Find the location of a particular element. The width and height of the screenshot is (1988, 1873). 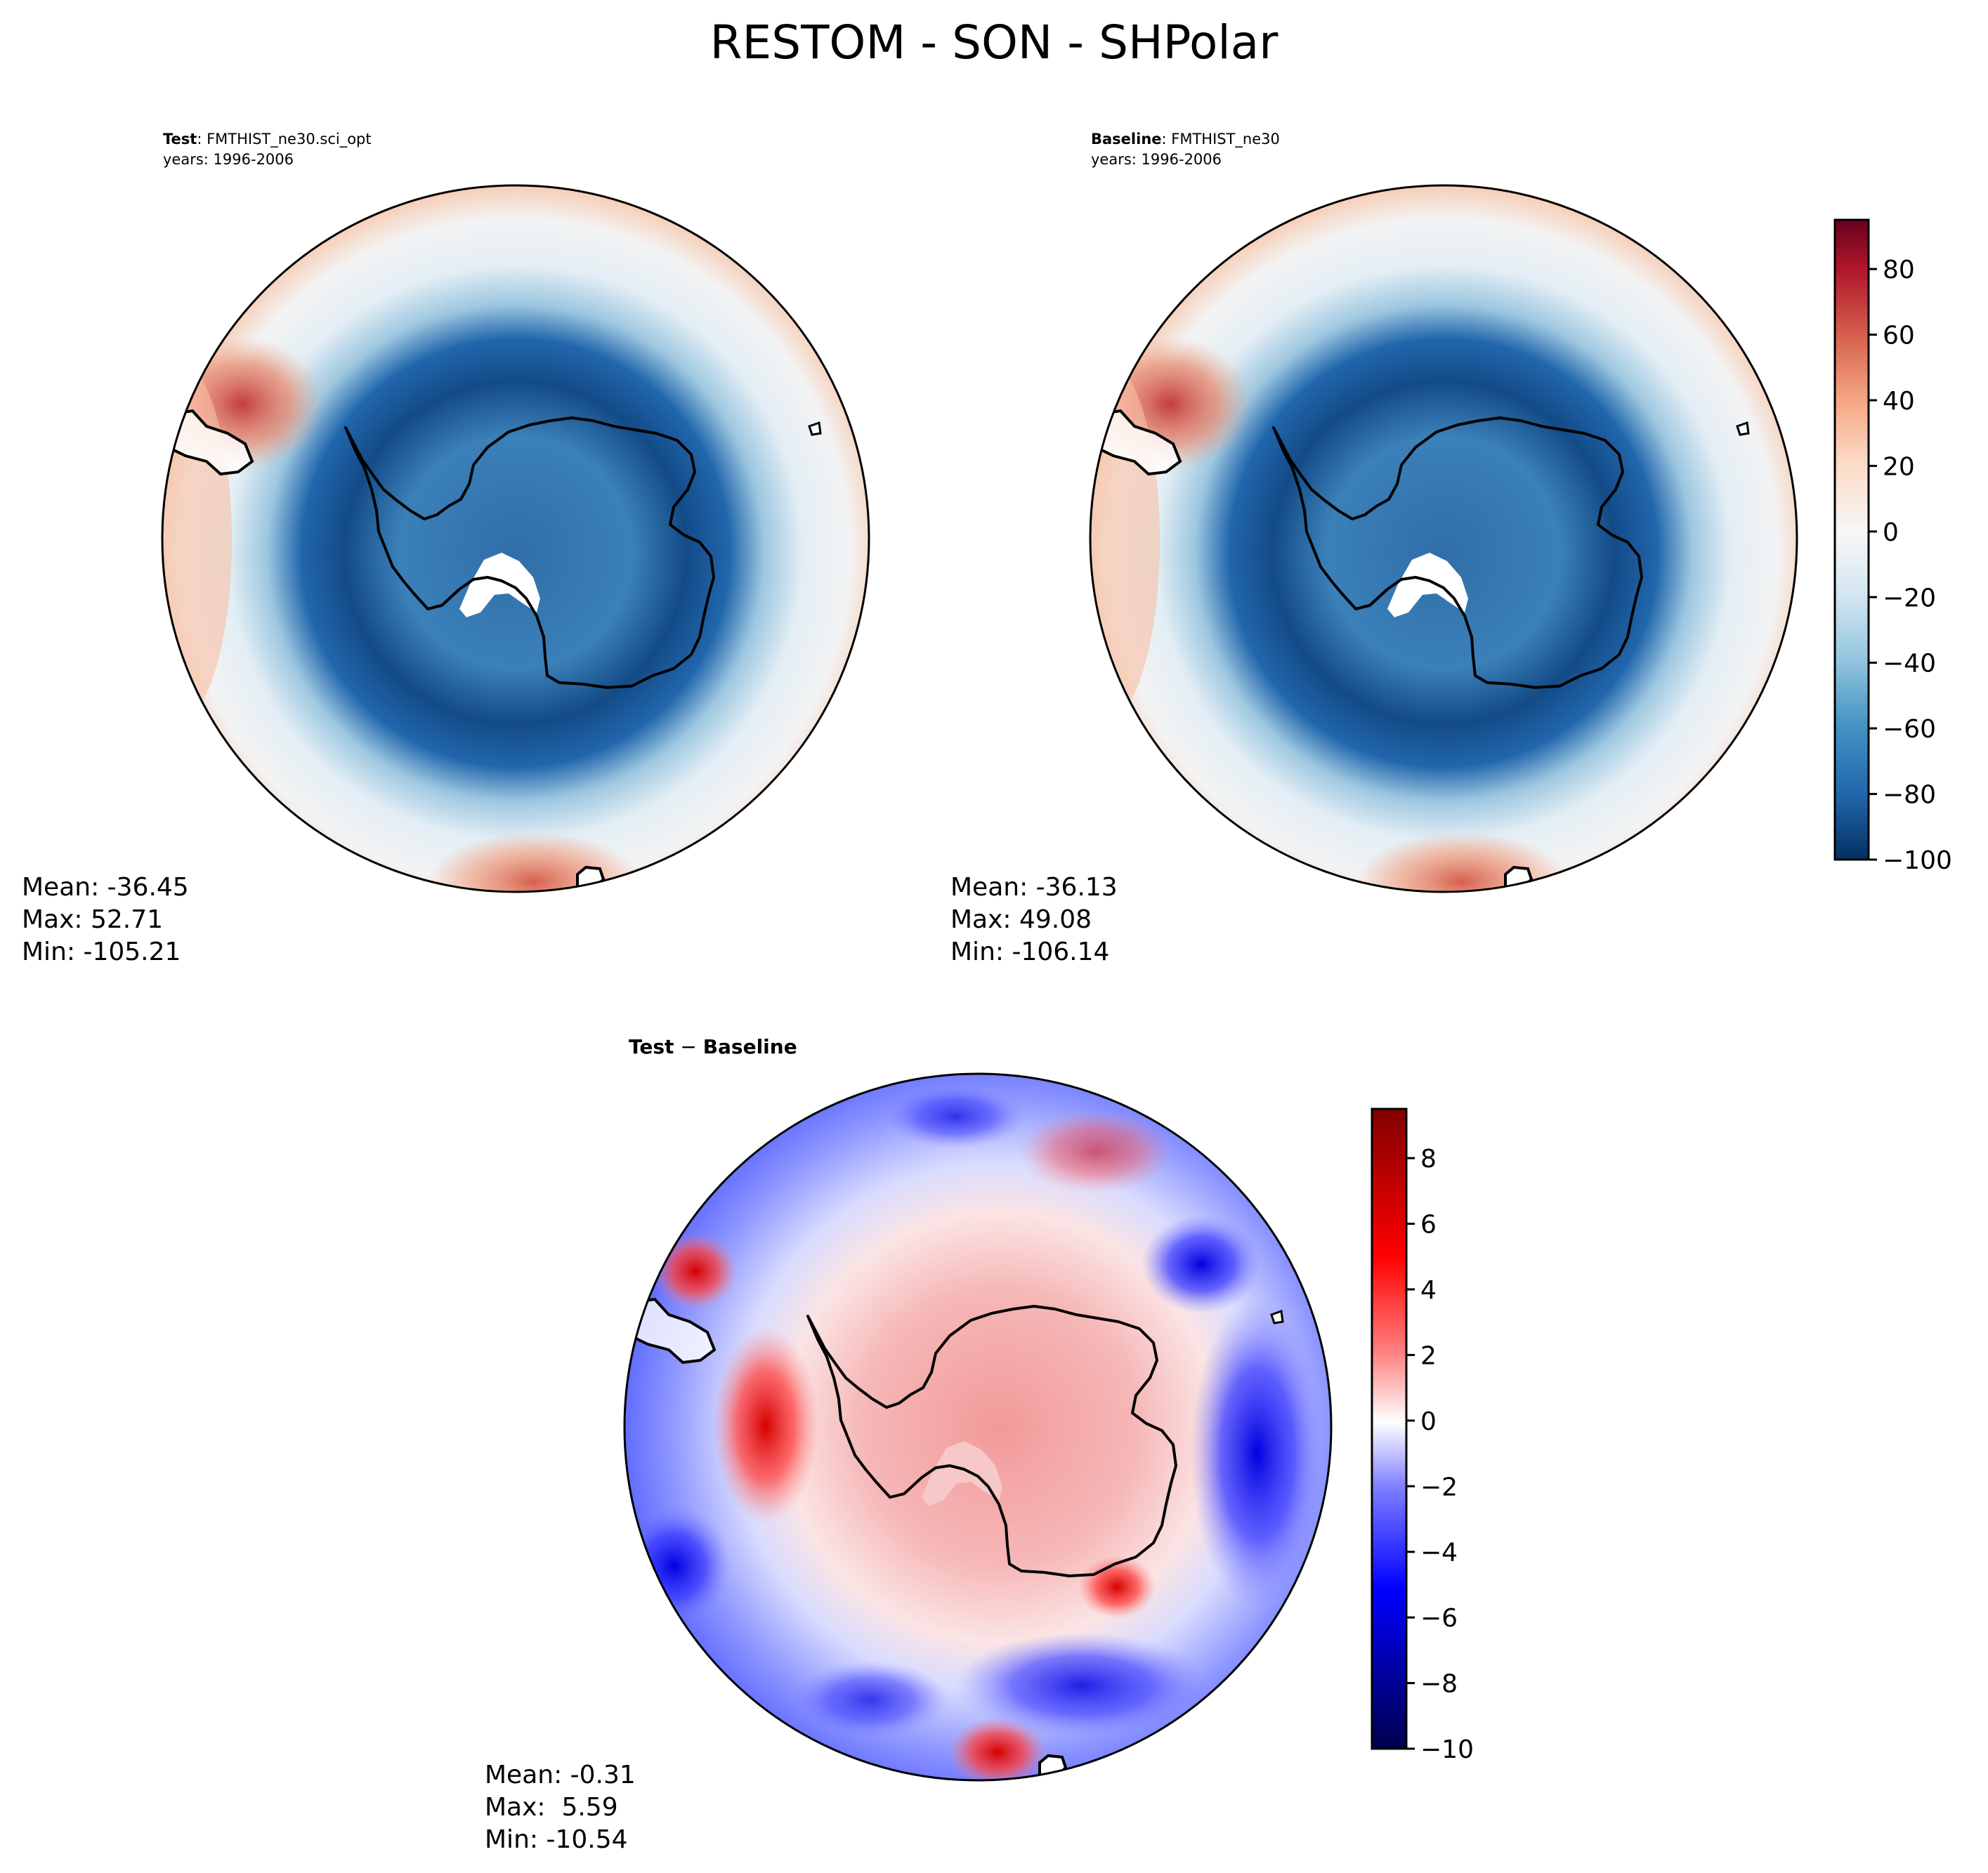

restom-colorbar-tick-label: −100 is located at coordinates (1917, 860).